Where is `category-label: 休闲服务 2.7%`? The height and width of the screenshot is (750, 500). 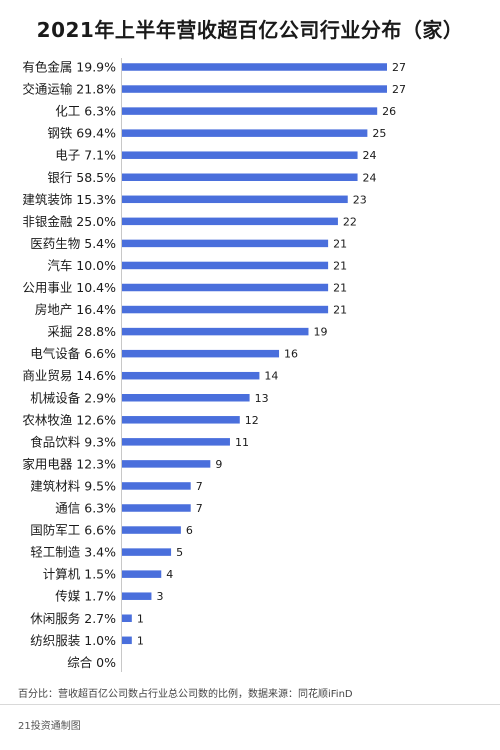 category-label: 休闲服务 2.7% is located at coordinates (73, 618).